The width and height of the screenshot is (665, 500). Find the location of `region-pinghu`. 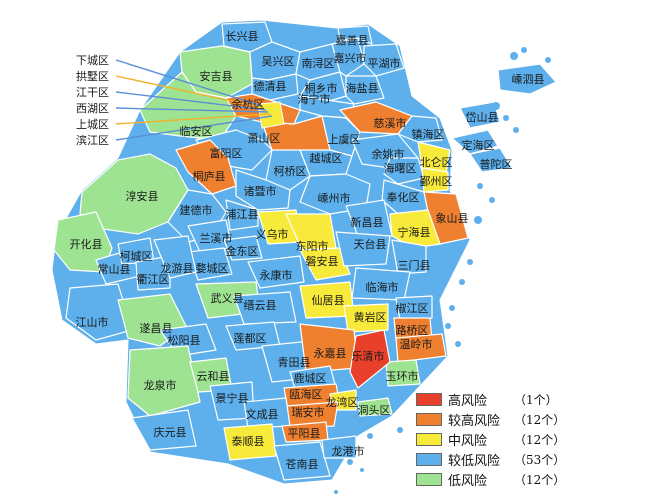

region-pinghu is located at coordinates (384, 60).